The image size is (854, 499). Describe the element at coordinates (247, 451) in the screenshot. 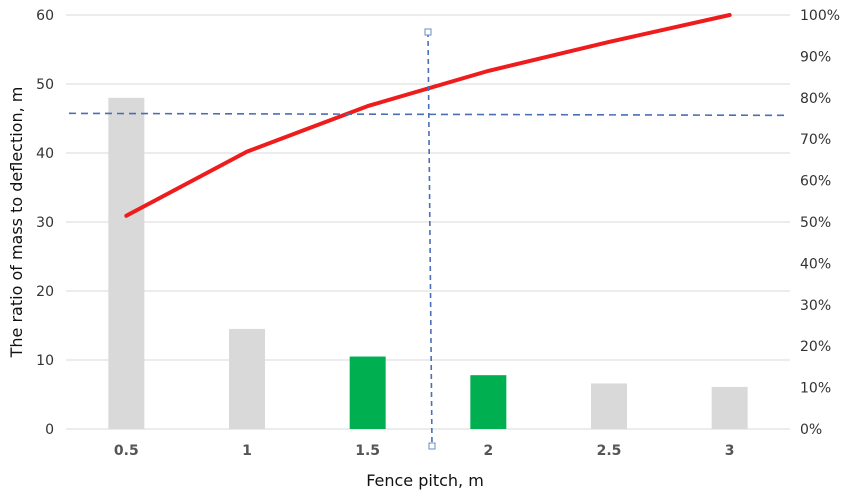

I see `x-tick-label: 1` at that location.